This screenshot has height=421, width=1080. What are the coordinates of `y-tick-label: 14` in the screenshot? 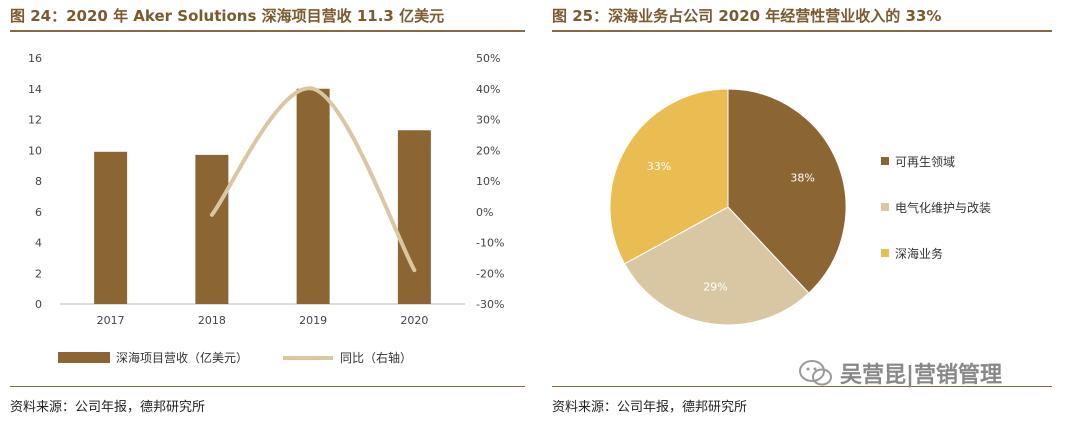 It's located at (35, 89).